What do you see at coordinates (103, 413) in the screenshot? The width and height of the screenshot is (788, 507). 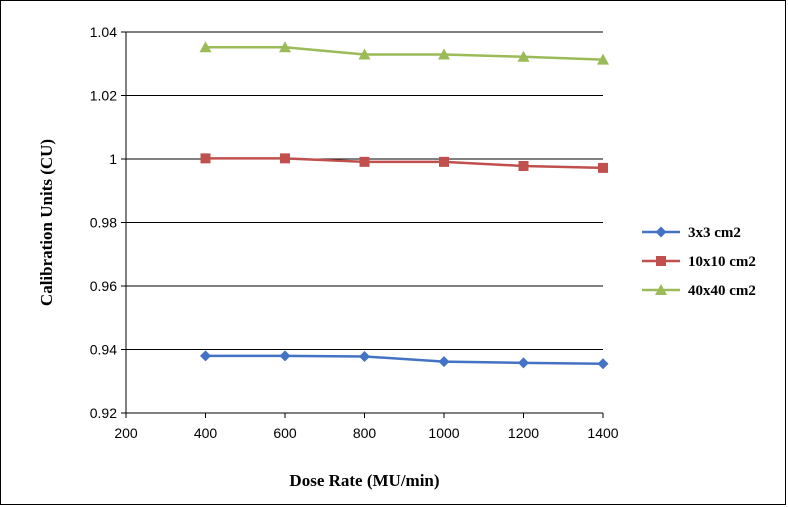 I see `y-tick-label: 0.92` at bounding box center [103, 413].